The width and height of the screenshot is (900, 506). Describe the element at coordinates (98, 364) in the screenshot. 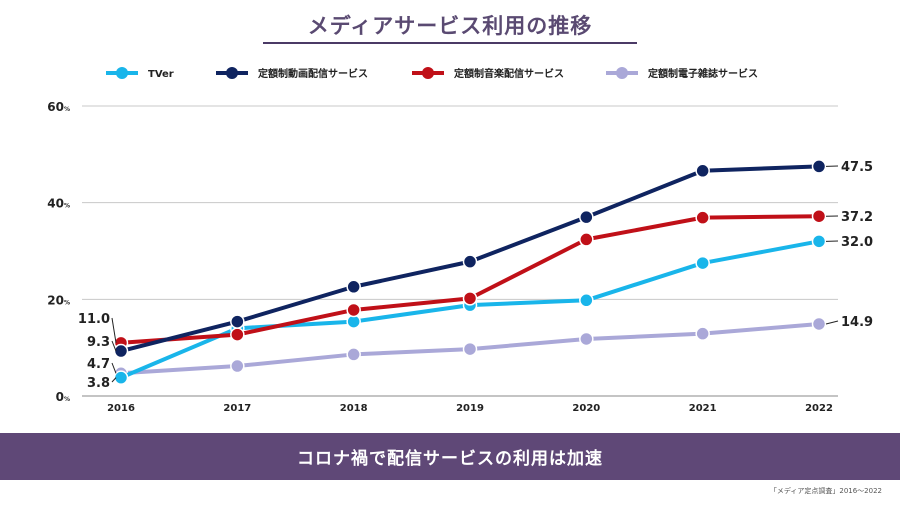

I see `data-label: 4.7` at that location.